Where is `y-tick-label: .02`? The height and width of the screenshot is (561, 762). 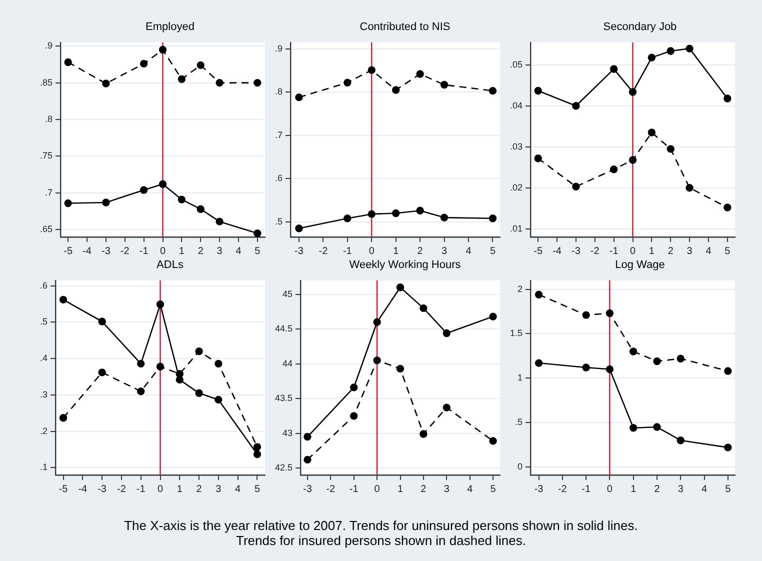
y-tick-label: .02 is located at coordinates (516, 187).